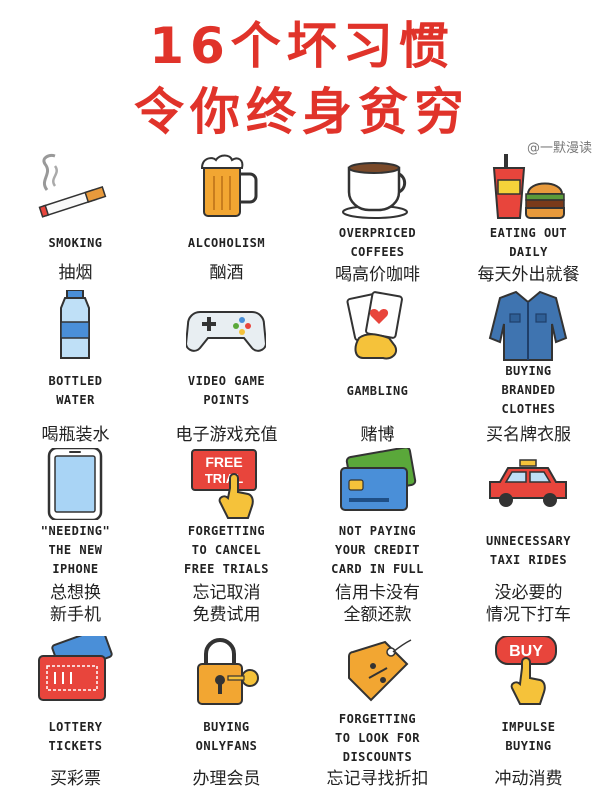 This screenshot has width=604, height=800. Describe the element at coordinates (226, 331) in the screenshot. I see `game-controller-icon` at that location.